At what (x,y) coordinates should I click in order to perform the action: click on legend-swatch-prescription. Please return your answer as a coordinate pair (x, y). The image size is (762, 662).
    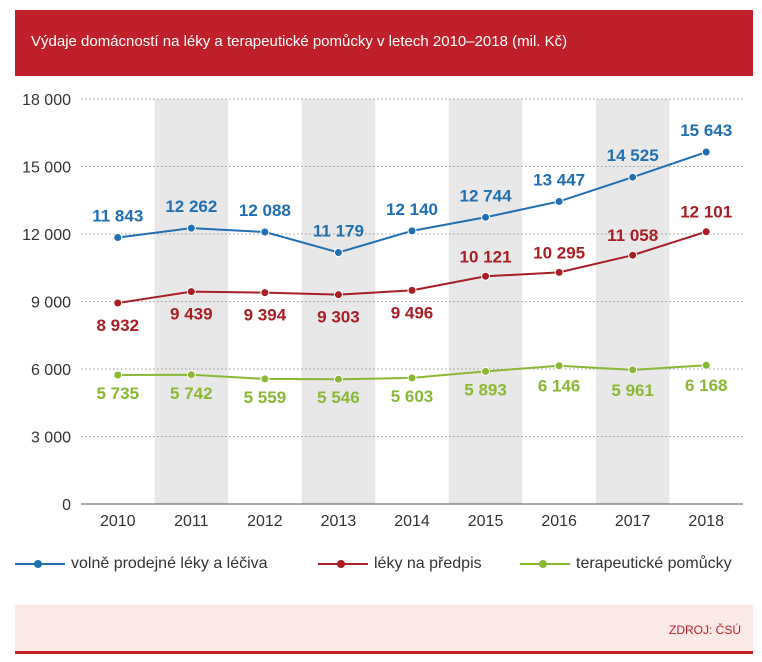
    Looking at the image, I should click on (343, 564).